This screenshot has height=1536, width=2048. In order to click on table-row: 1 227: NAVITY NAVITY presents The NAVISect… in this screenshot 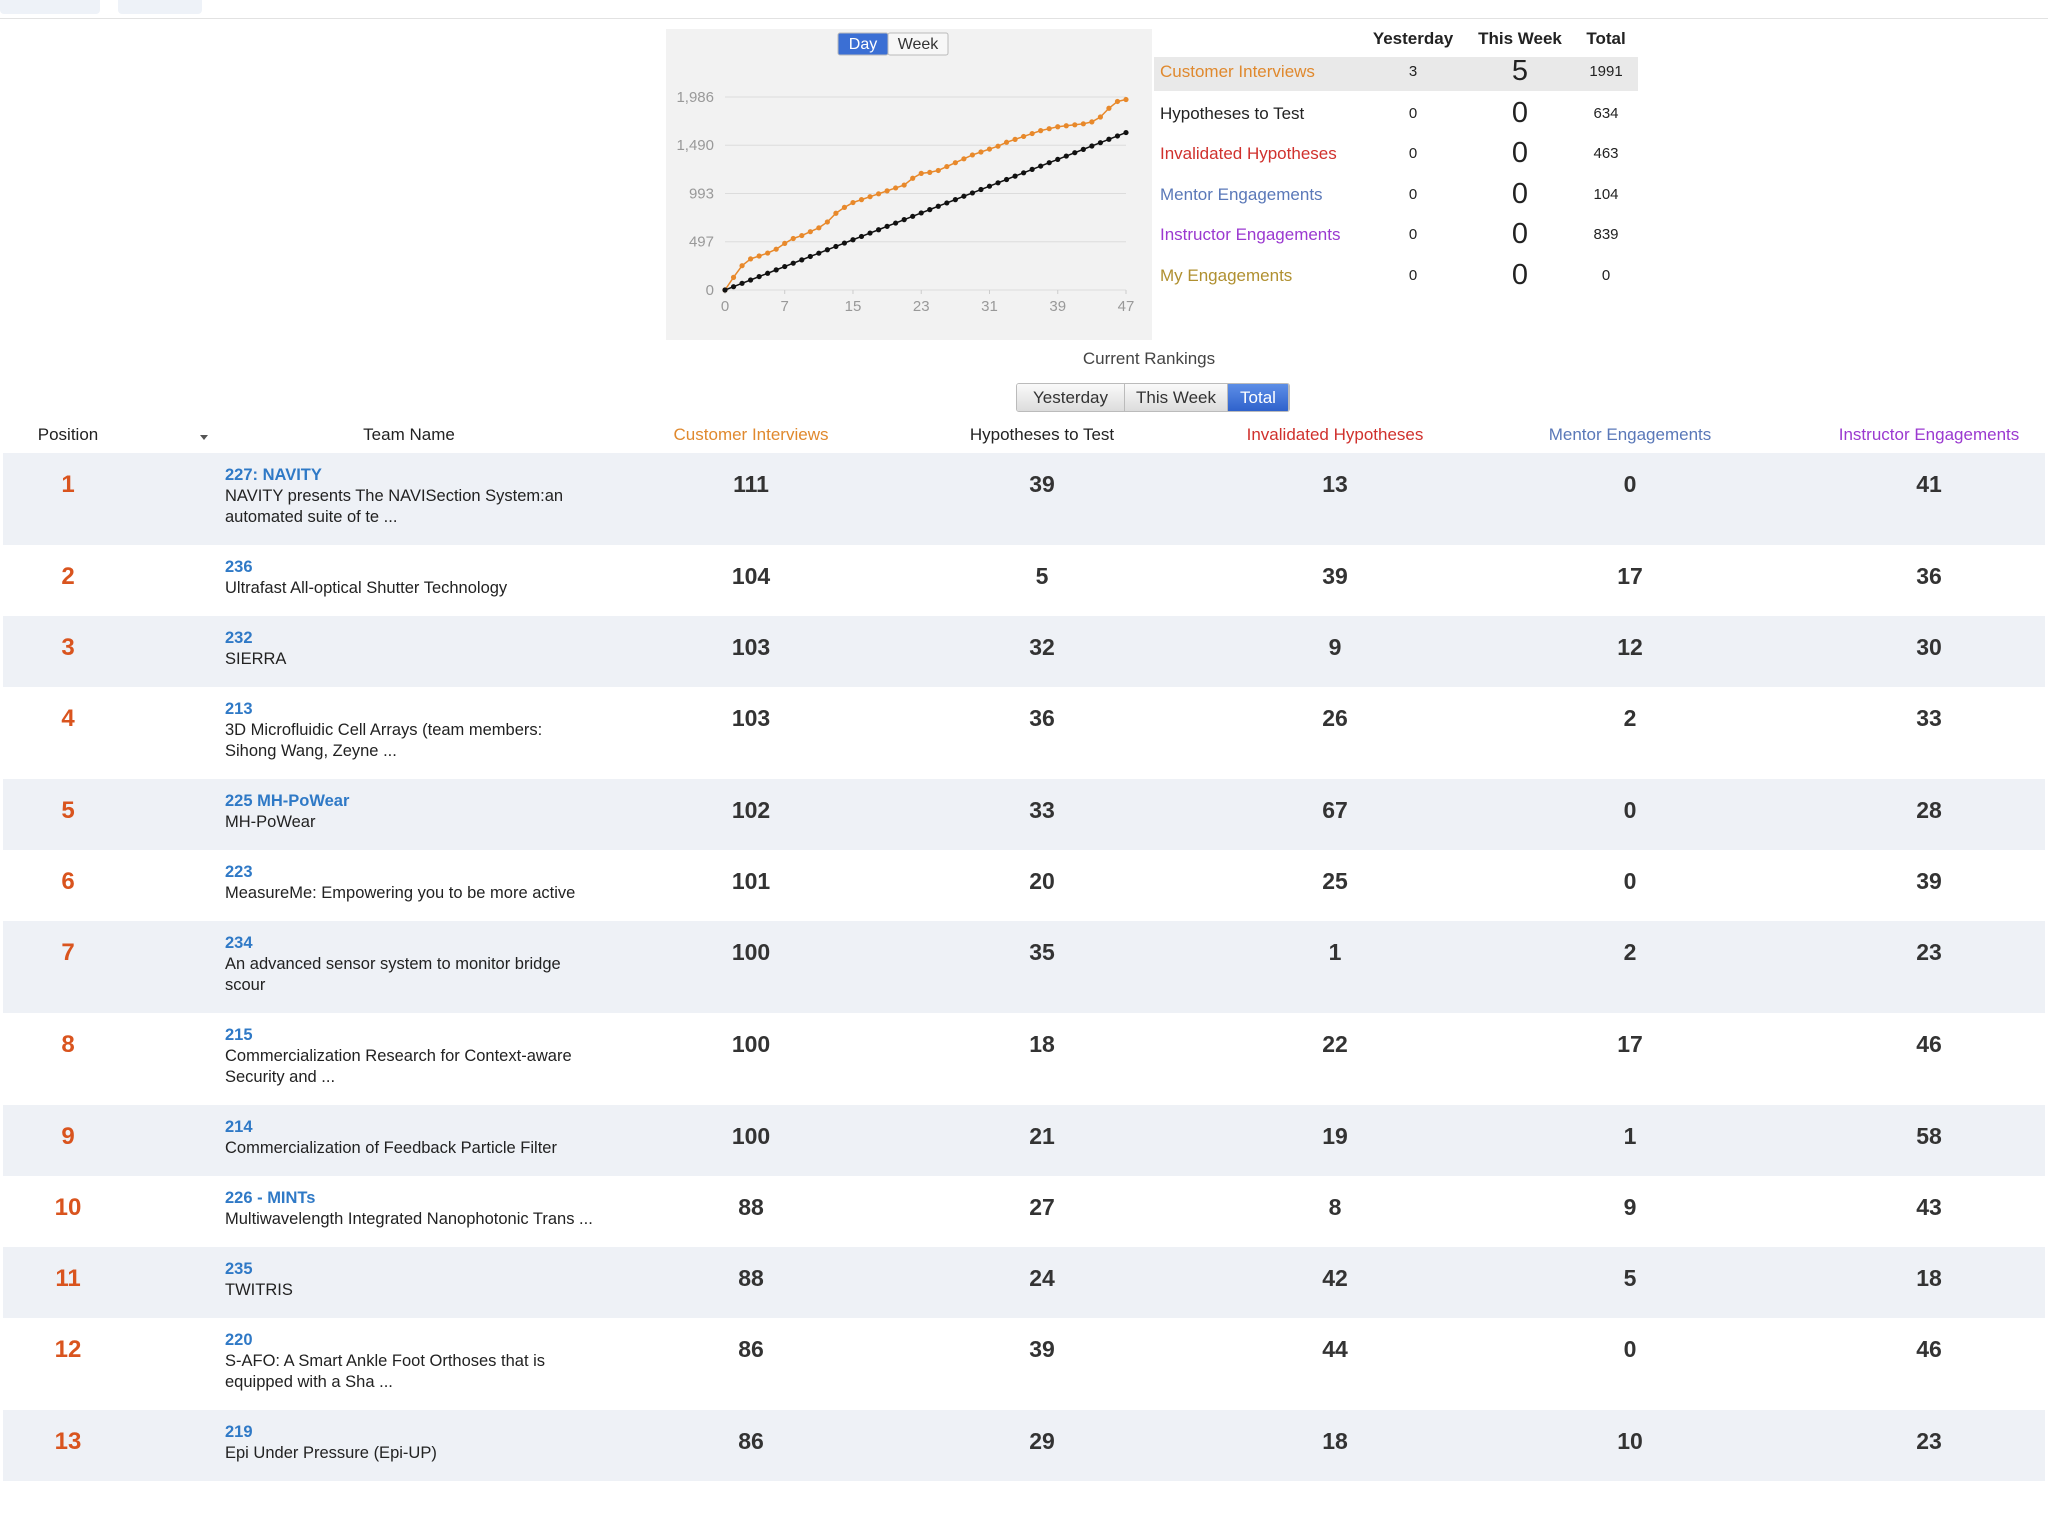, I will do `click(1024, 499)`.